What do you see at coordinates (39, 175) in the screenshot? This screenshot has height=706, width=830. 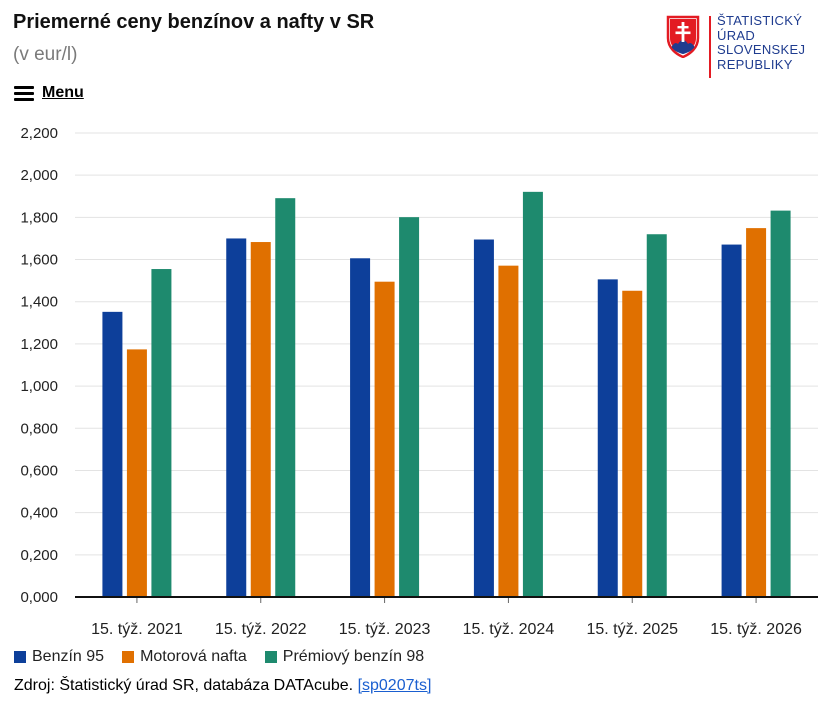 I see `y-tick-label: 2,000` at bounding box center [39, 175].